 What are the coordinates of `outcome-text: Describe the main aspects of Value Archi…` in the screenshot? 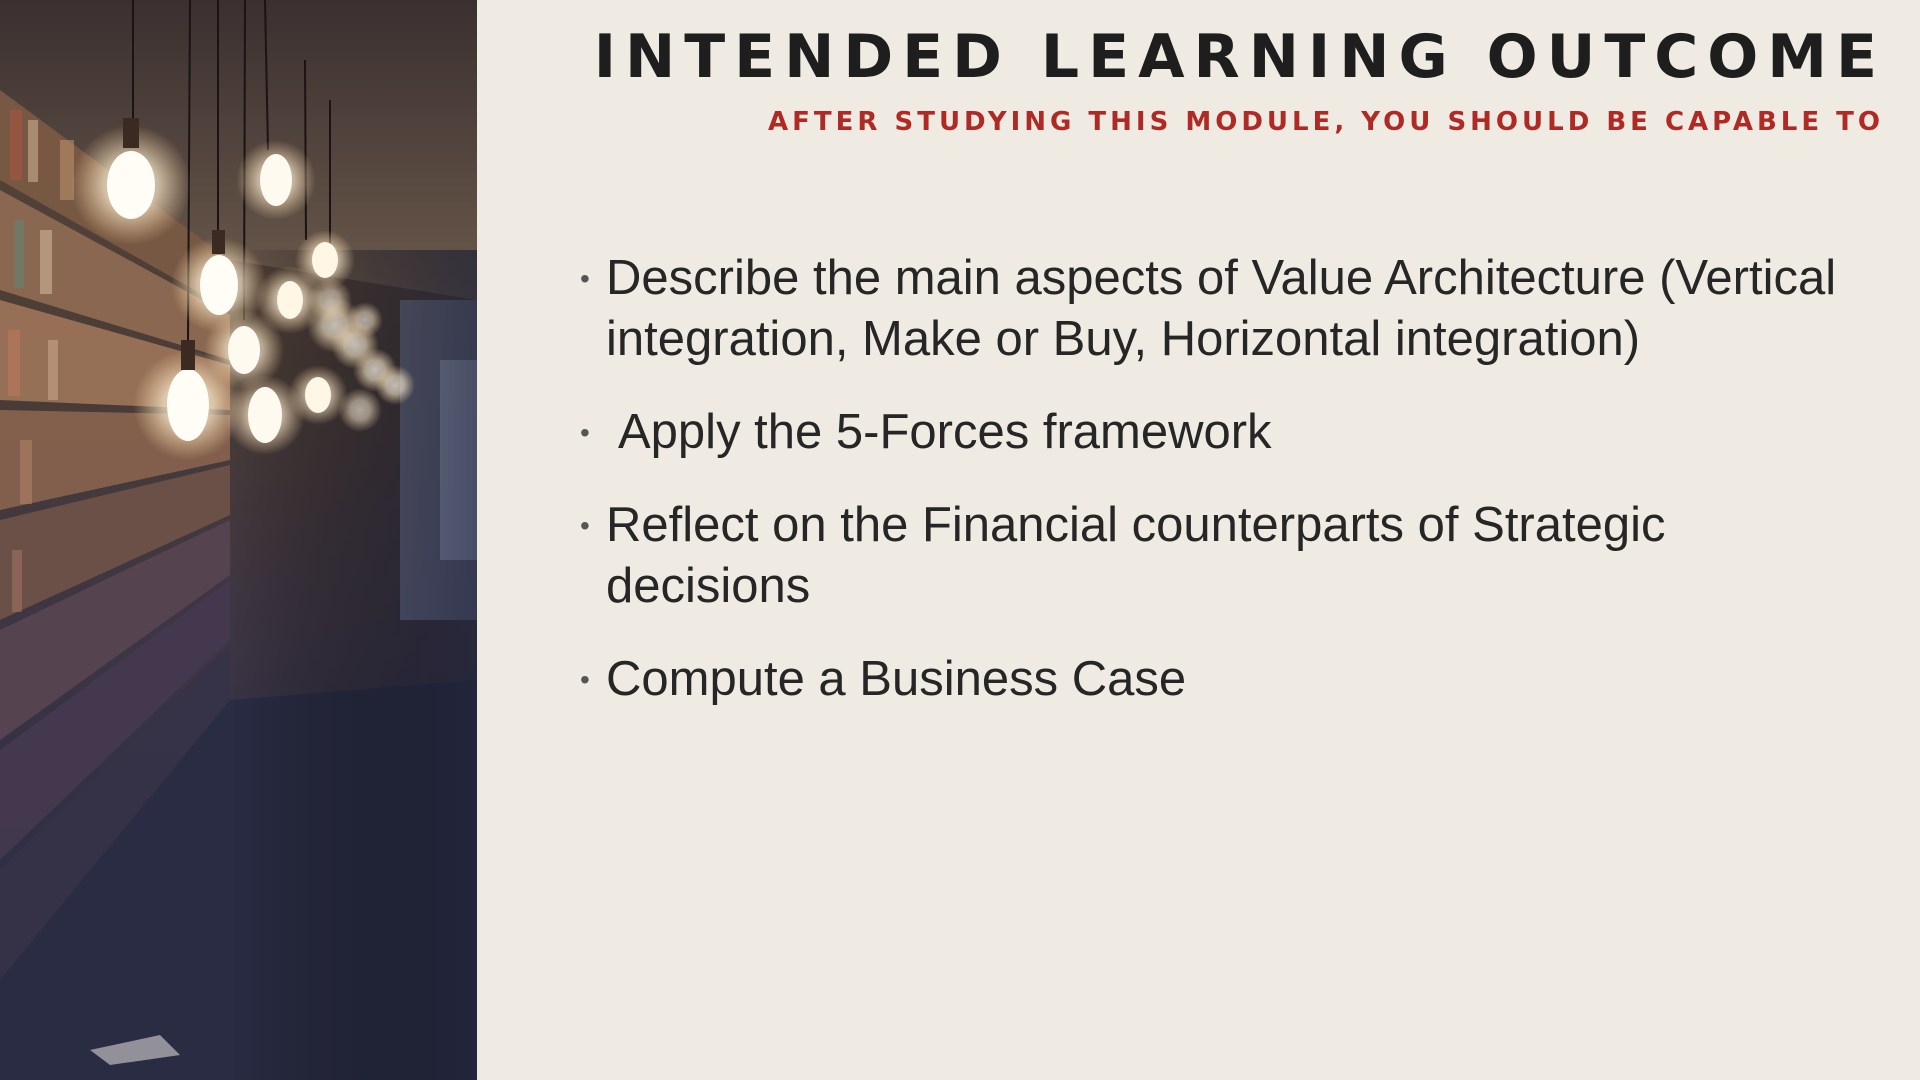 It's located at (1221, 308).